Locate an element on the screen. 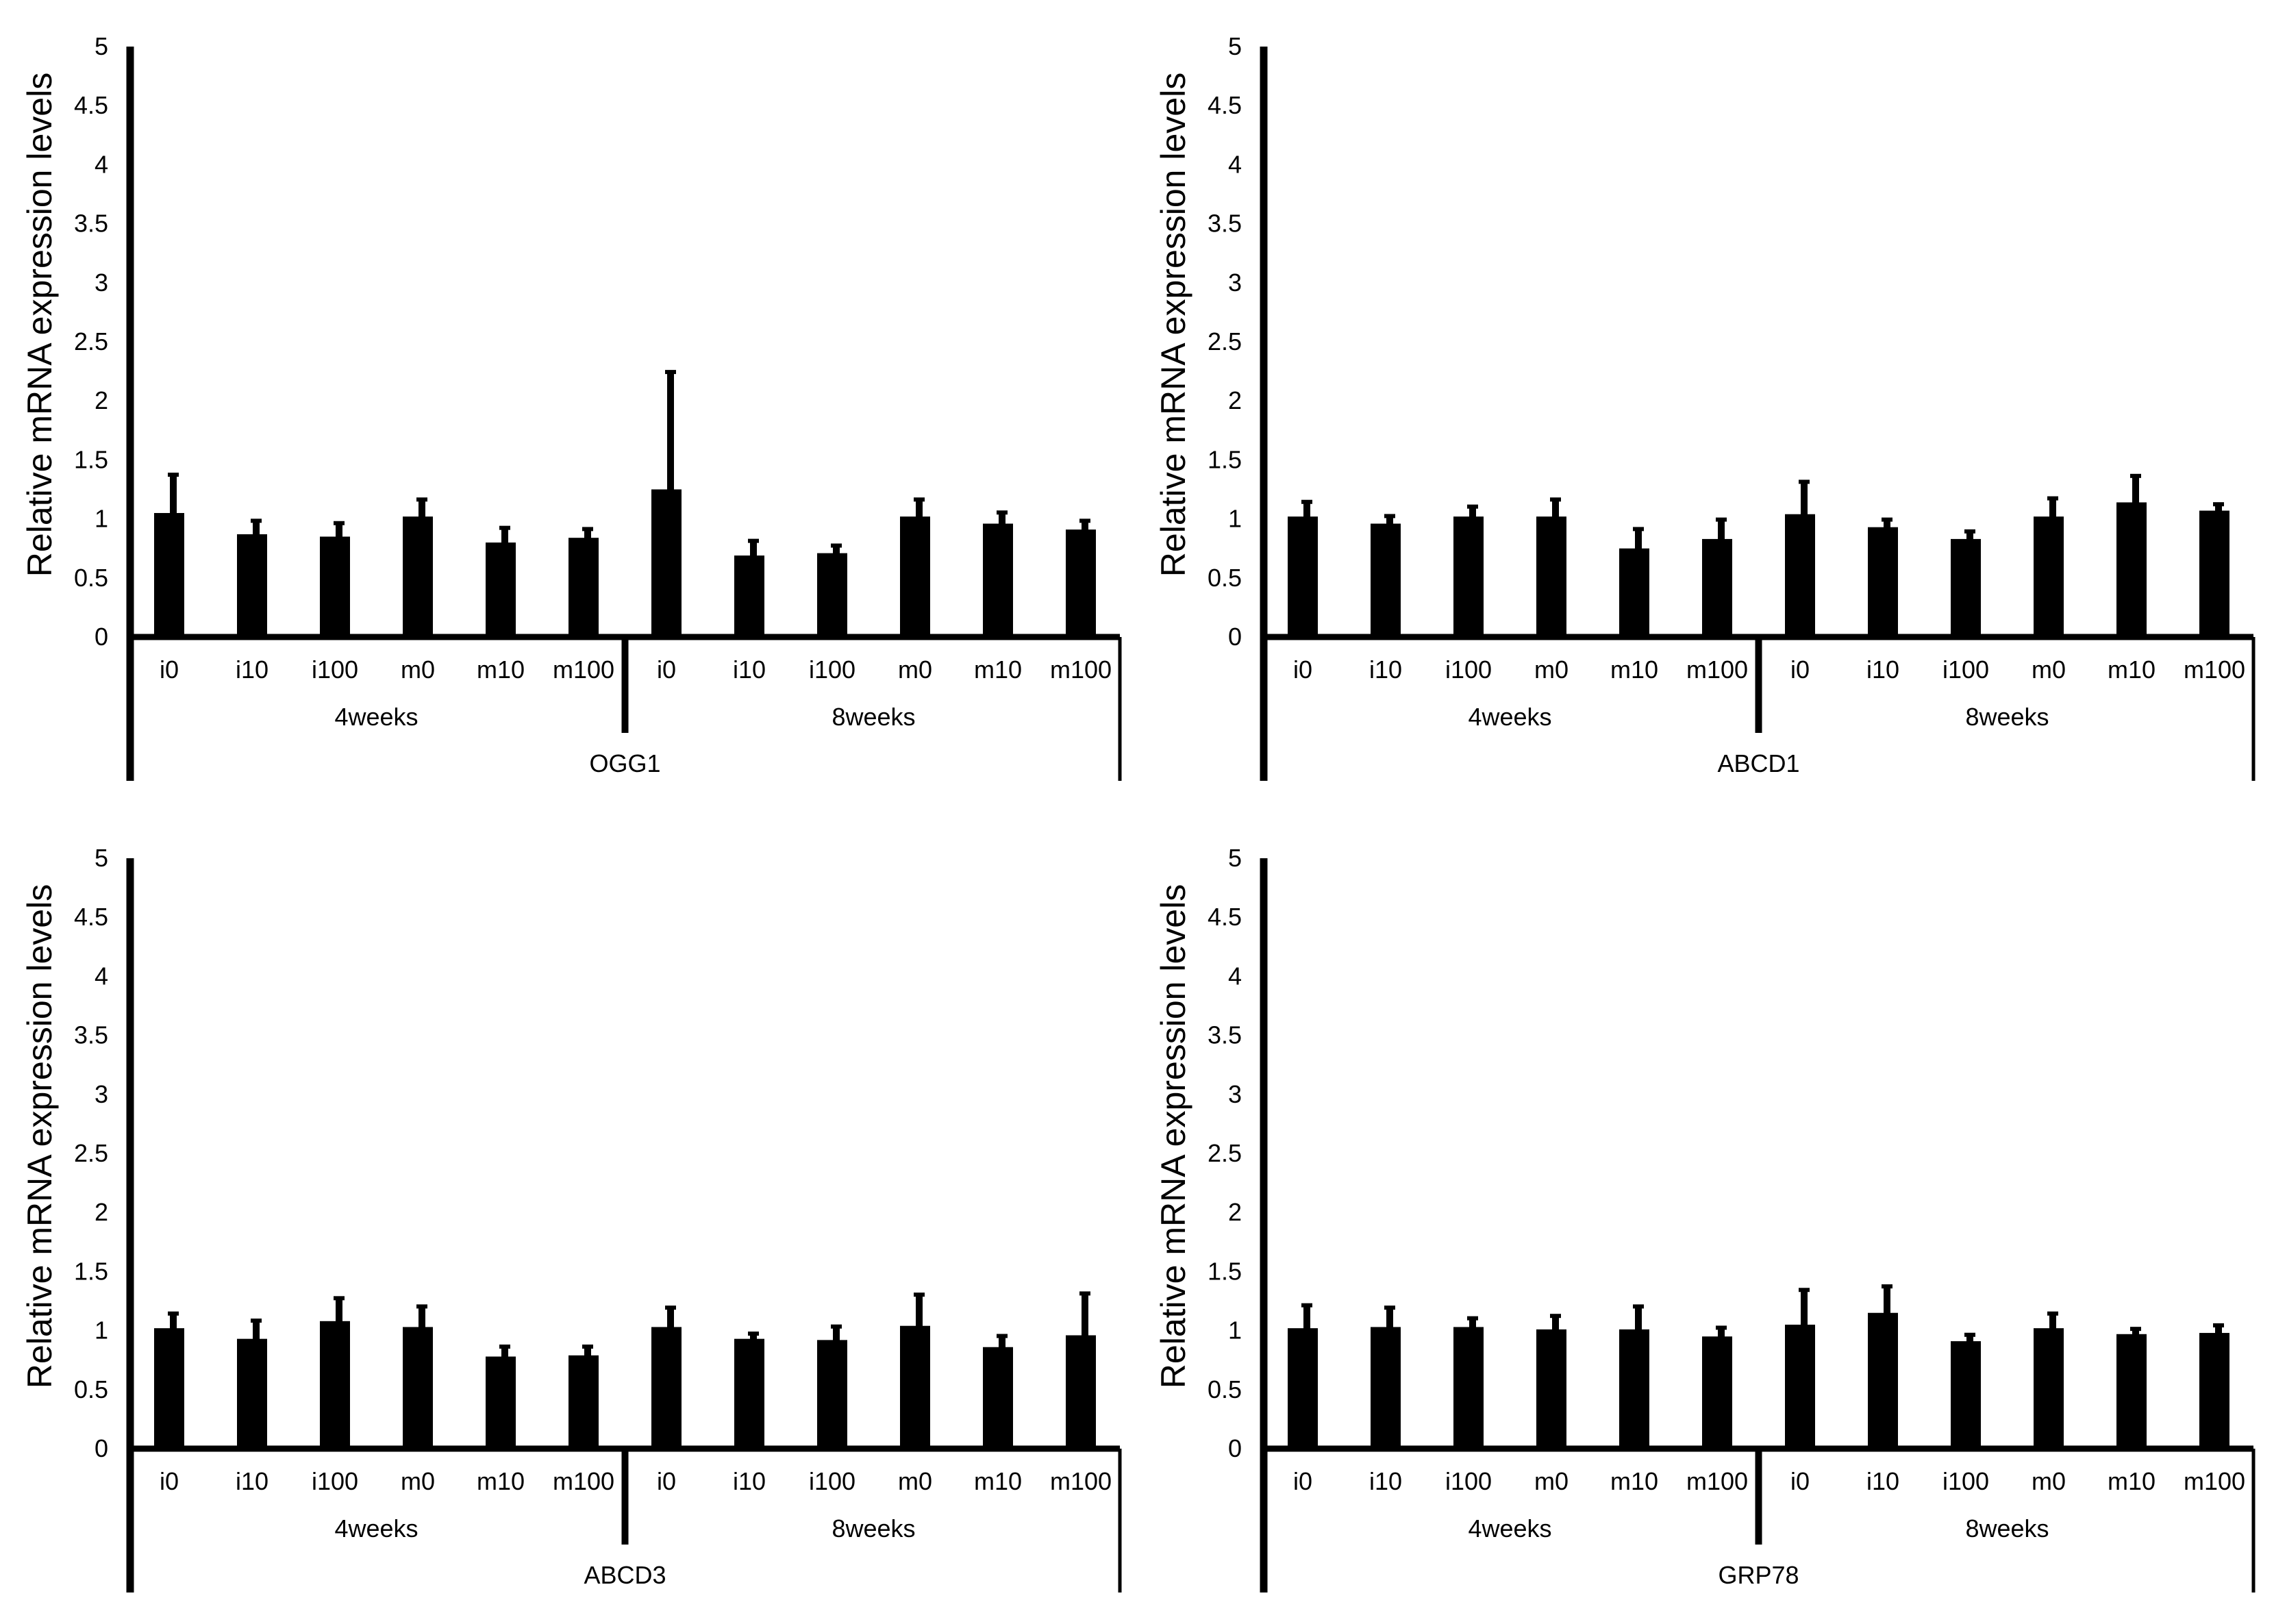 This screenshot has height=1624, width=2274. y-tick-label: 4 is located at coordinates (101, 976).